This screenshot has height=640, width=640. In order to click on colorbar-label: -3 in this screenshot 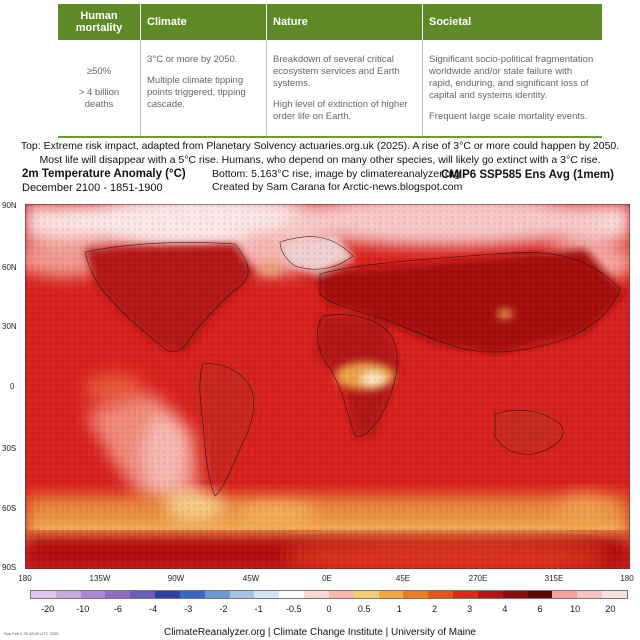, I will do `click(188, 609)`.